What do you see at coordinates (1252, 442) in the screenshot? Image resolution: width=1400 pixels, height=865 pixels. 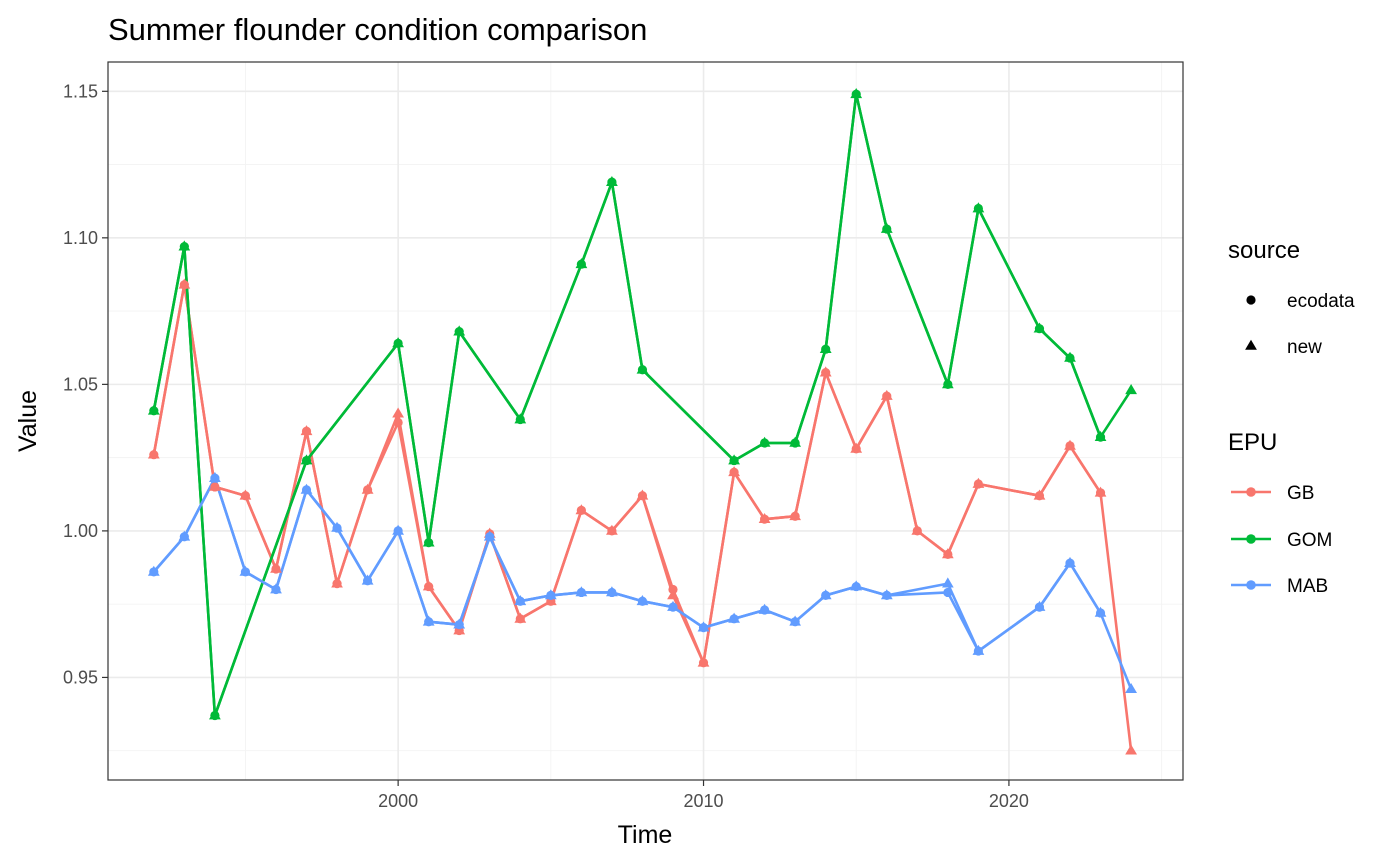 I see `legend-title-epu: EPU` at bounding box center [1252, 442].